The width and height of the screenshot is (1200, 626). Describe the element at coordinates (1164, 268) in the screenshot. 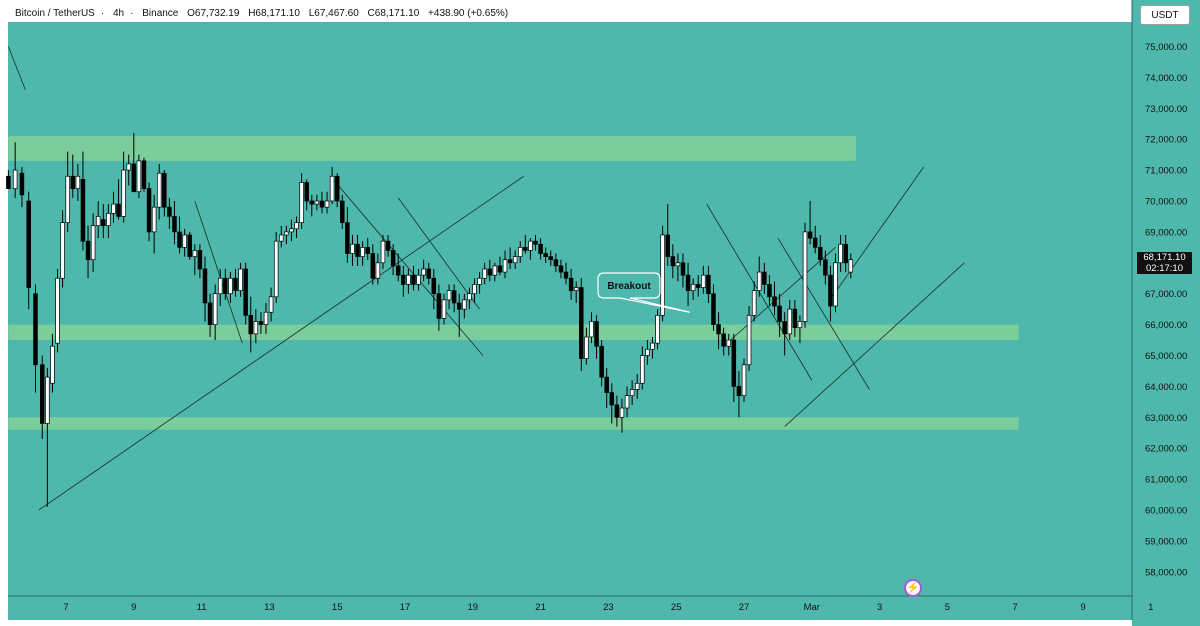

I see `bar-countdown: 02:17:10` at that location.